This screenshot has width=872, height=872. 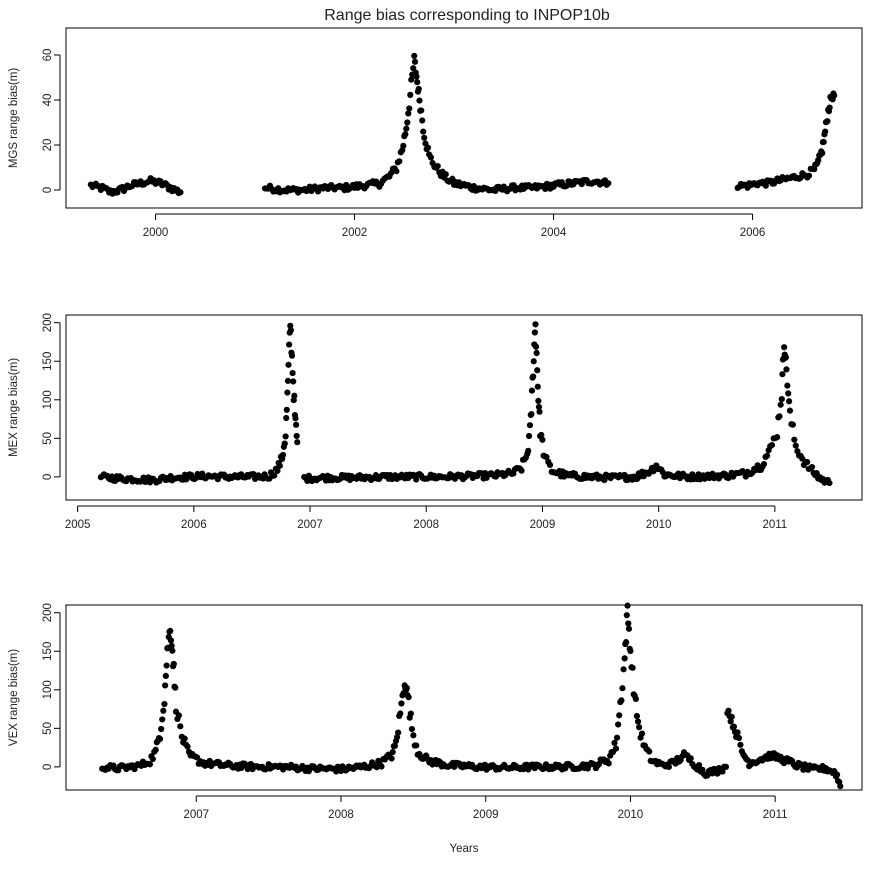 I want to click on vex-y-tick-label: 100, so click(x=48, y=689).